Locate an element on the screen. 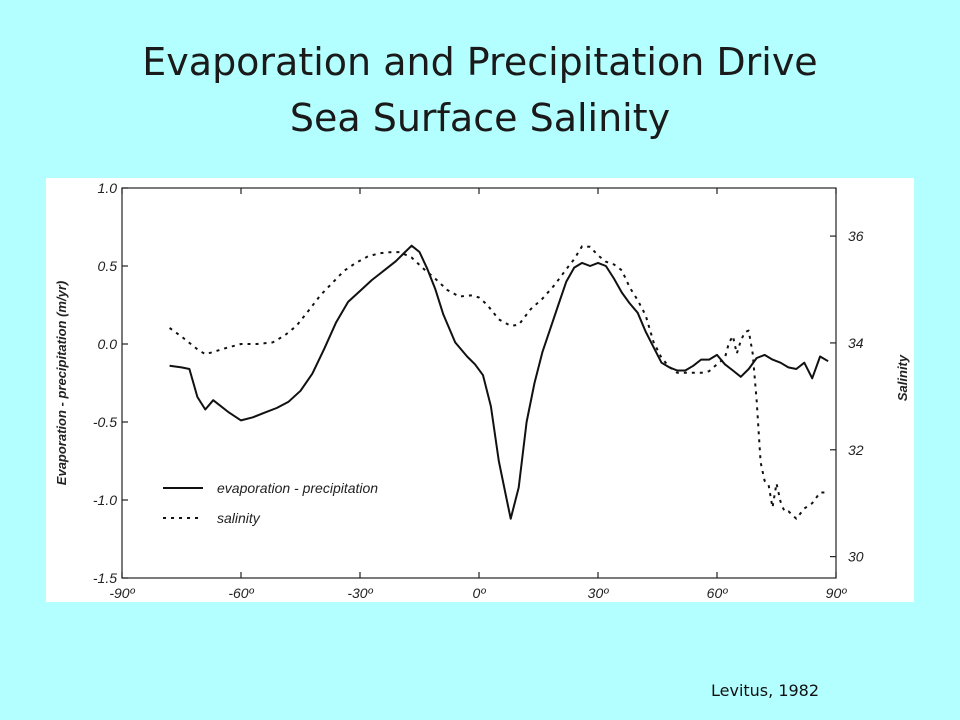 The width and height of the screenshot is (960, 720). x-tick-label: -30º is located at coordinates (360, 593).